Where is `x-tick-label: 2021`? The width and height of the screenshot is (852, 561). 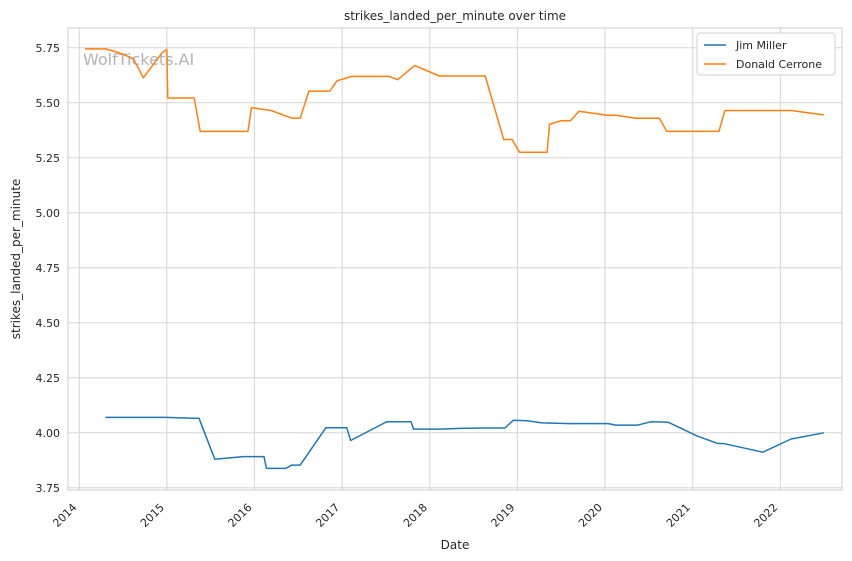
x-tick-label: 2021 is located at coordinates (678, 515).